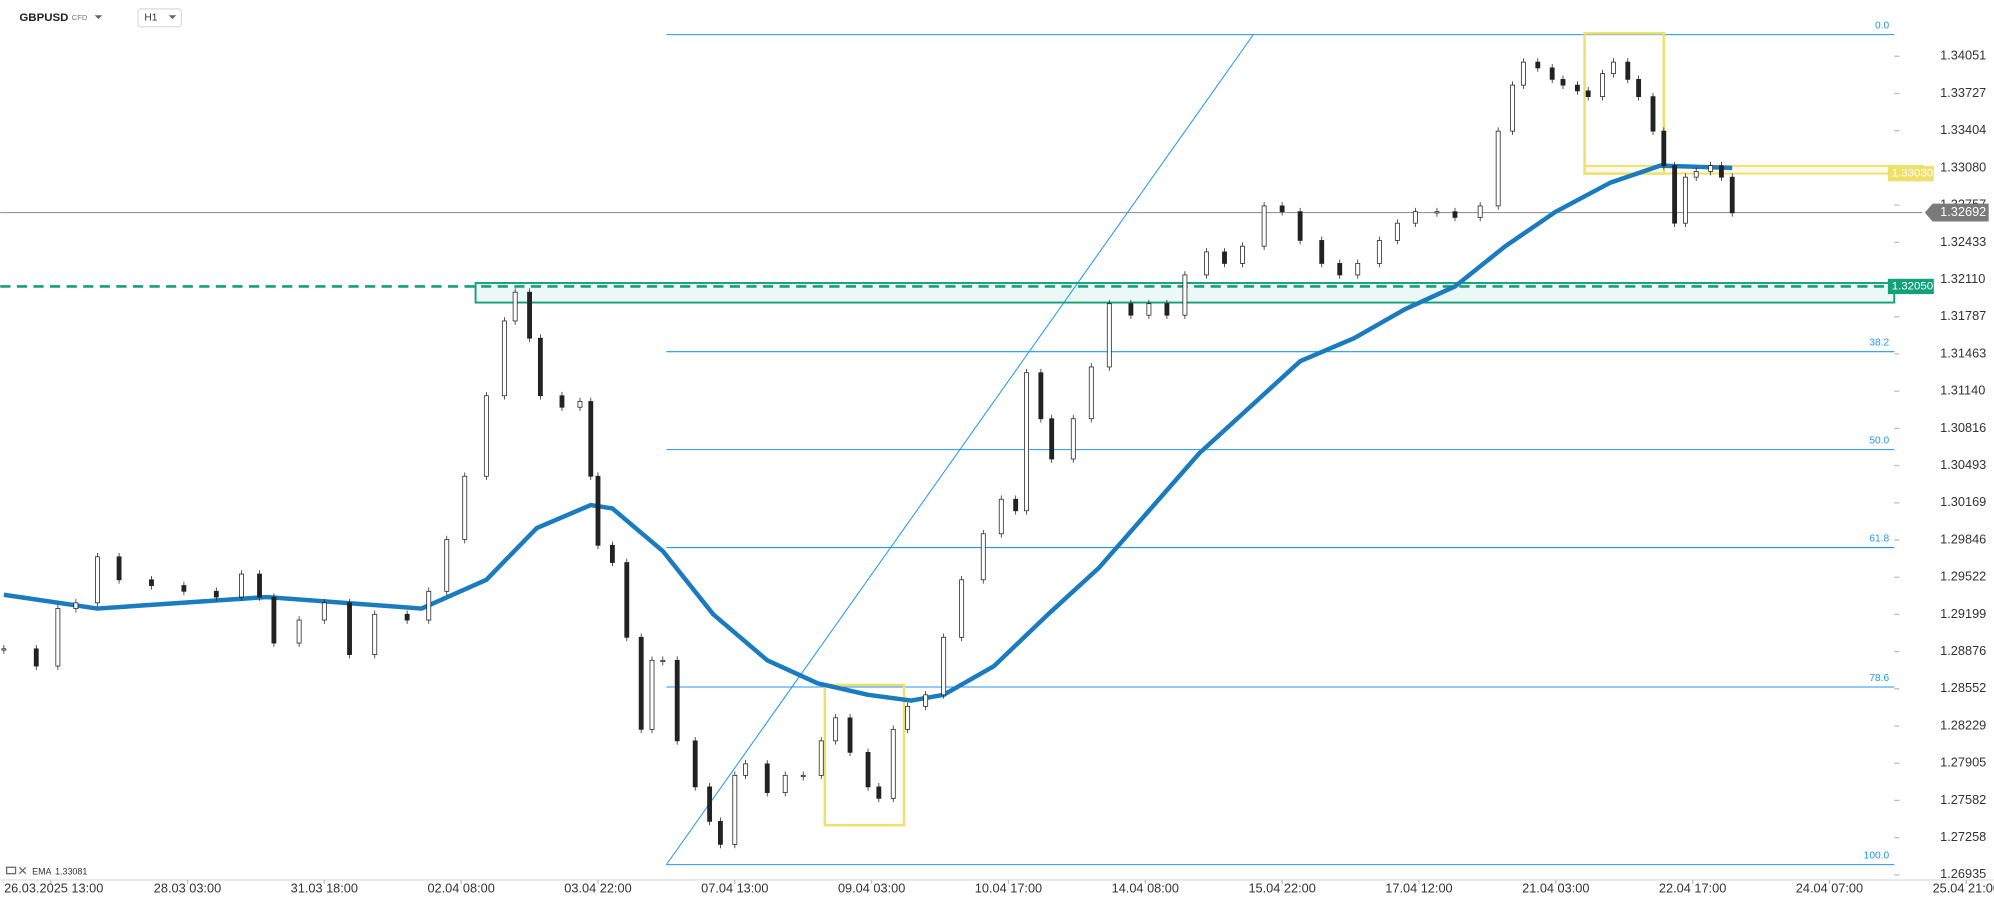 Image resolution: width=1994 pixels, height=903 pixels. What do you see at coordinates (98, 17) in the screenshot?
I see `symbol-dropdown` at bounding box center [98, 17].